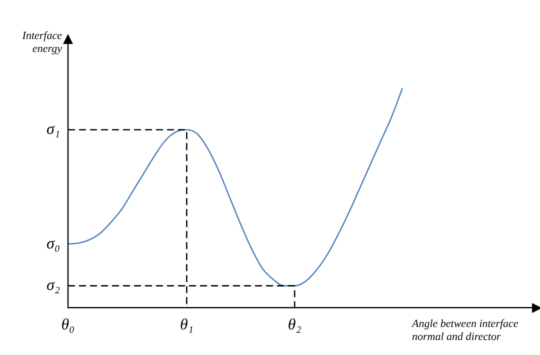  Describe the element at coordinates (295, 325) in the screenshot. I see `x-tick-label: θ₂` at that location.